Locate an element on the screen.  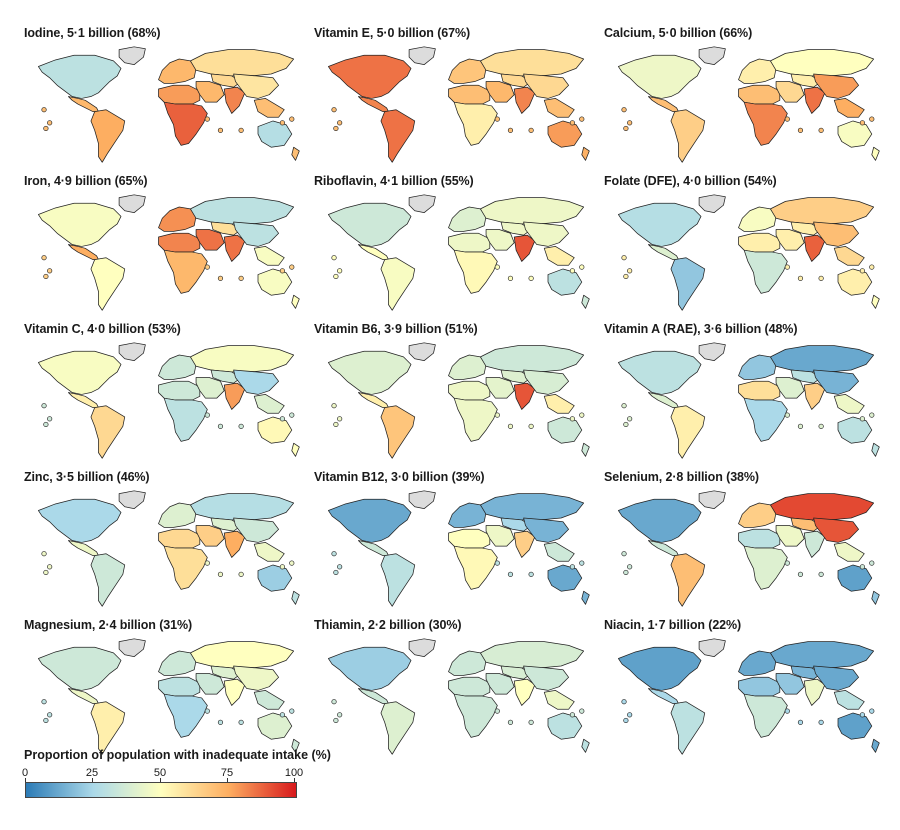
legend-tick-labels: 0 25 50 75 100 is located at coordinates (162, 774).